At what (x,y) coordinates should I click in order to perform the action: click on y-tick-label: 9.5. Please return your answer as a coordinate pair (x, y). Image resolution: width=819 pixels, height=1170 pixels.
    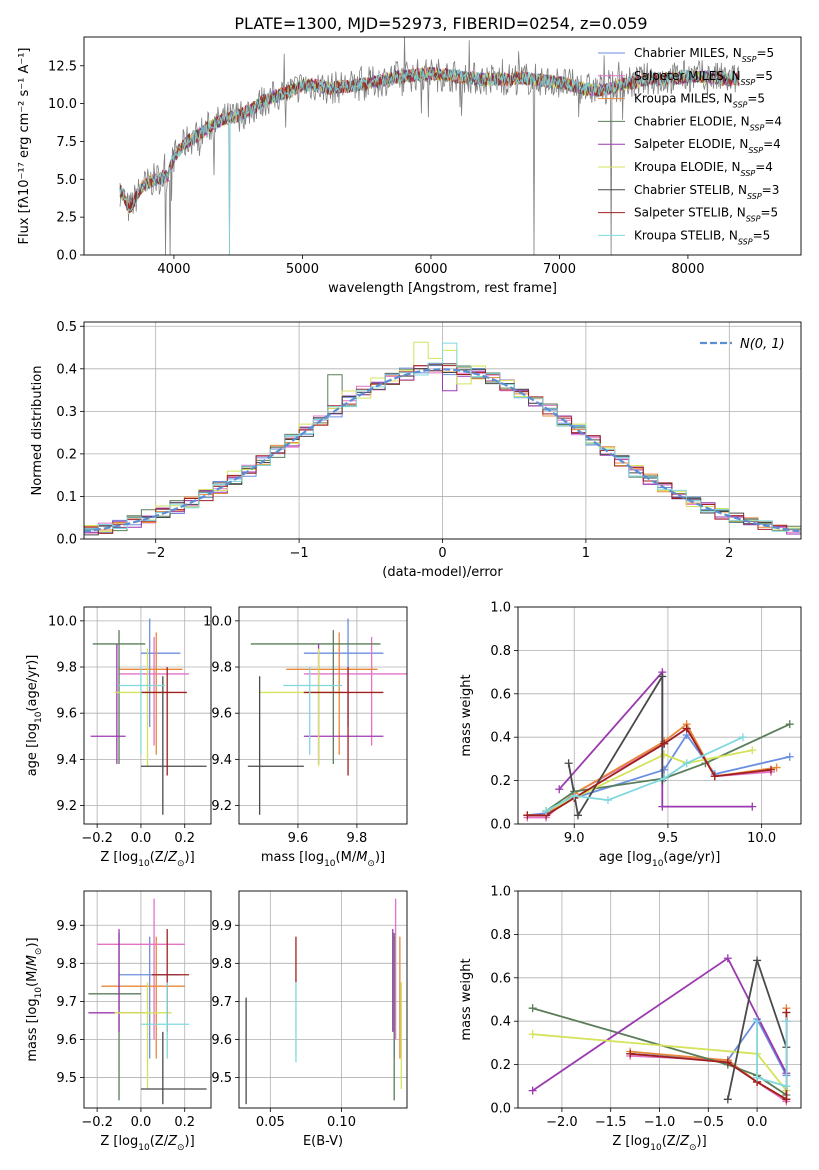
    Looking at the image, I should click on (221, 1078).